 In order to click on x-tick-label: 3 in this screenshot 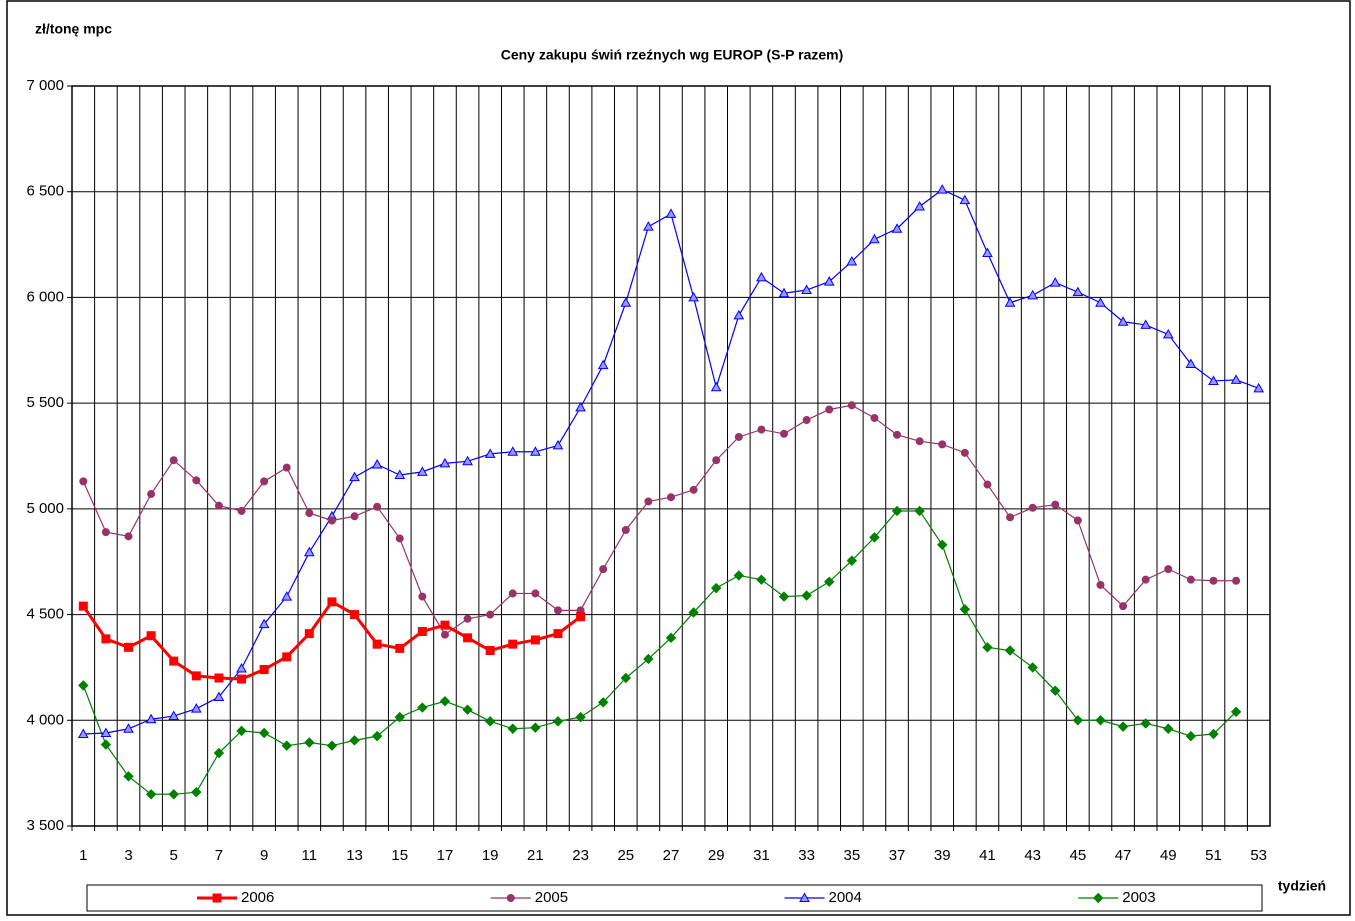, I will do `click(128, 855)`.